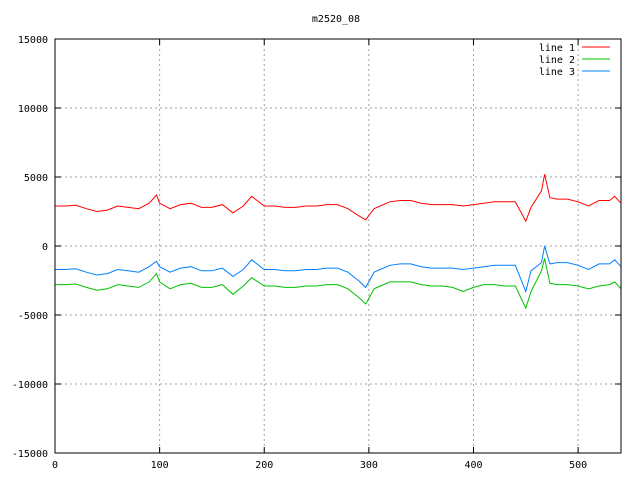  What do you see at coordinates (369, 465) in the screenshot?
I see `x-tick-label: 300` at bounding box center [369, 465].